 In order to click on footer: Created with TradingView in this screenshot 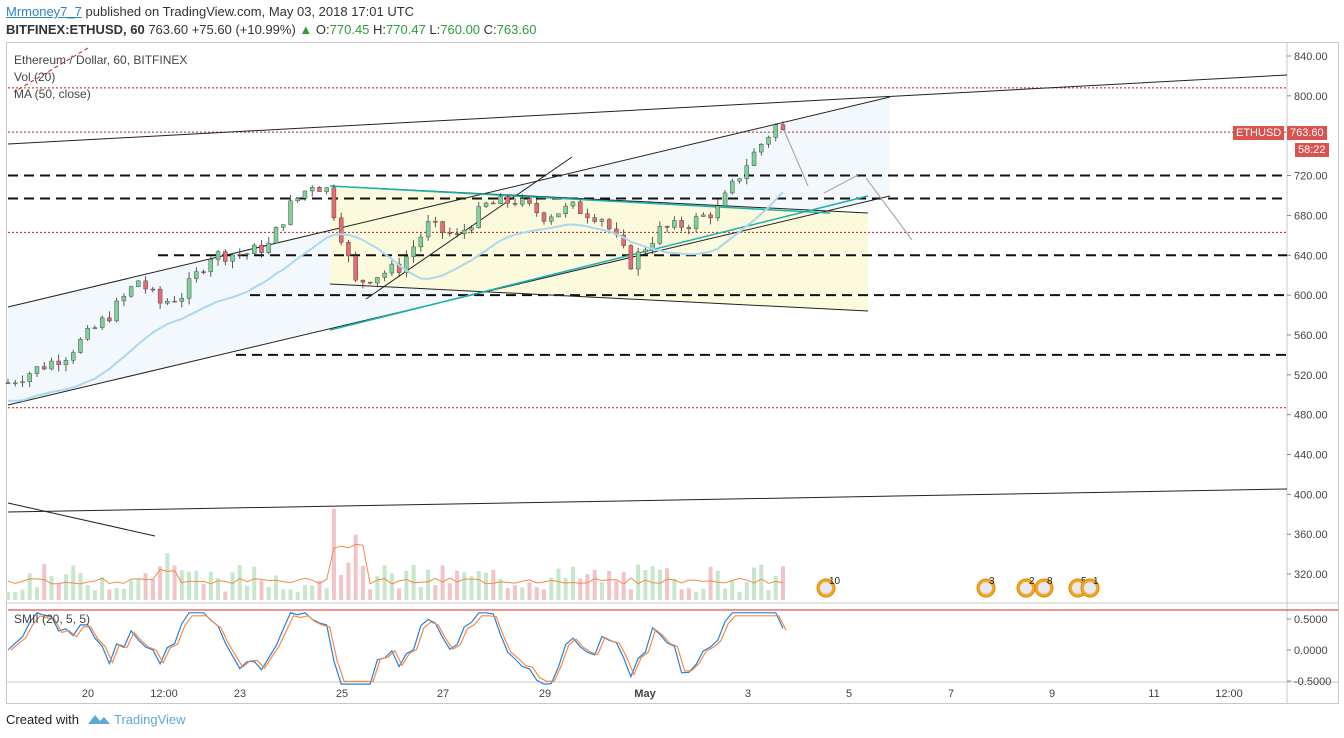, I will do `click(96, 719)`.